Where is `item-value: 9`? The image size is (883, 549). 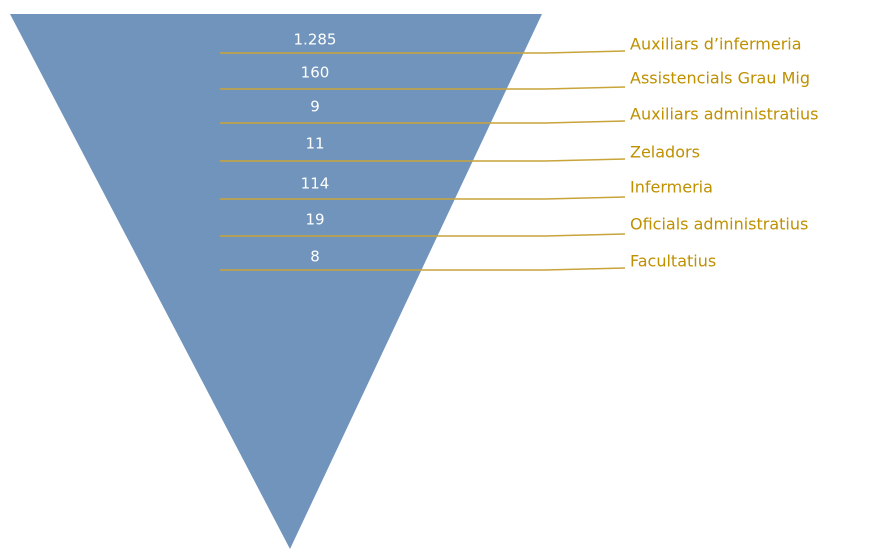
item-value: 9 is located at coordinates (315, 107).